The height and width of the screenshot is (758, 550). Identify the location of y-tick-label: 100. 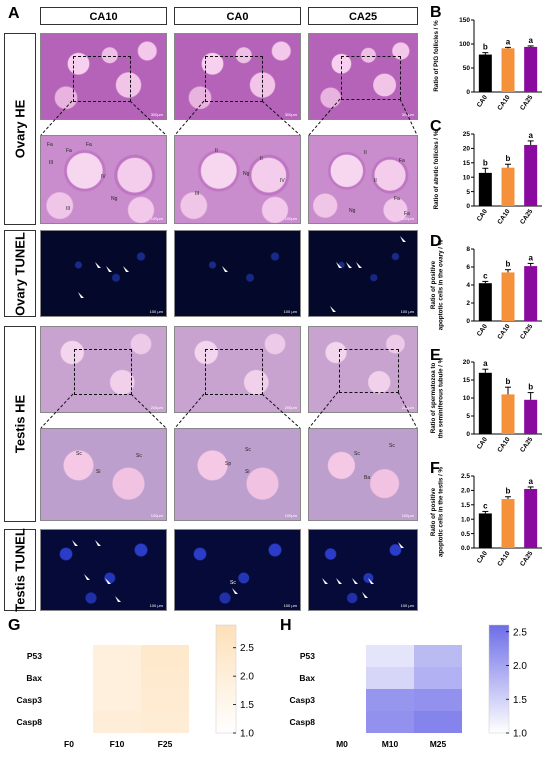
(464, 44).